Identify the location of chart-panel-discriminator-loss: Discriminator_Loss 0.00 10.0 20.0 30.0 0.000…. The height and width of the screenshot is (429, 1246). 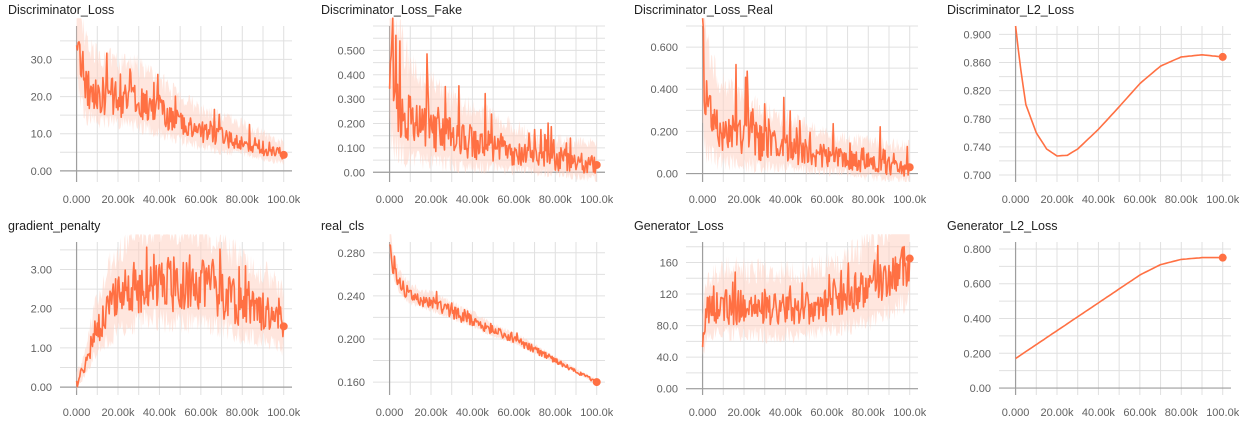
(150, 106).